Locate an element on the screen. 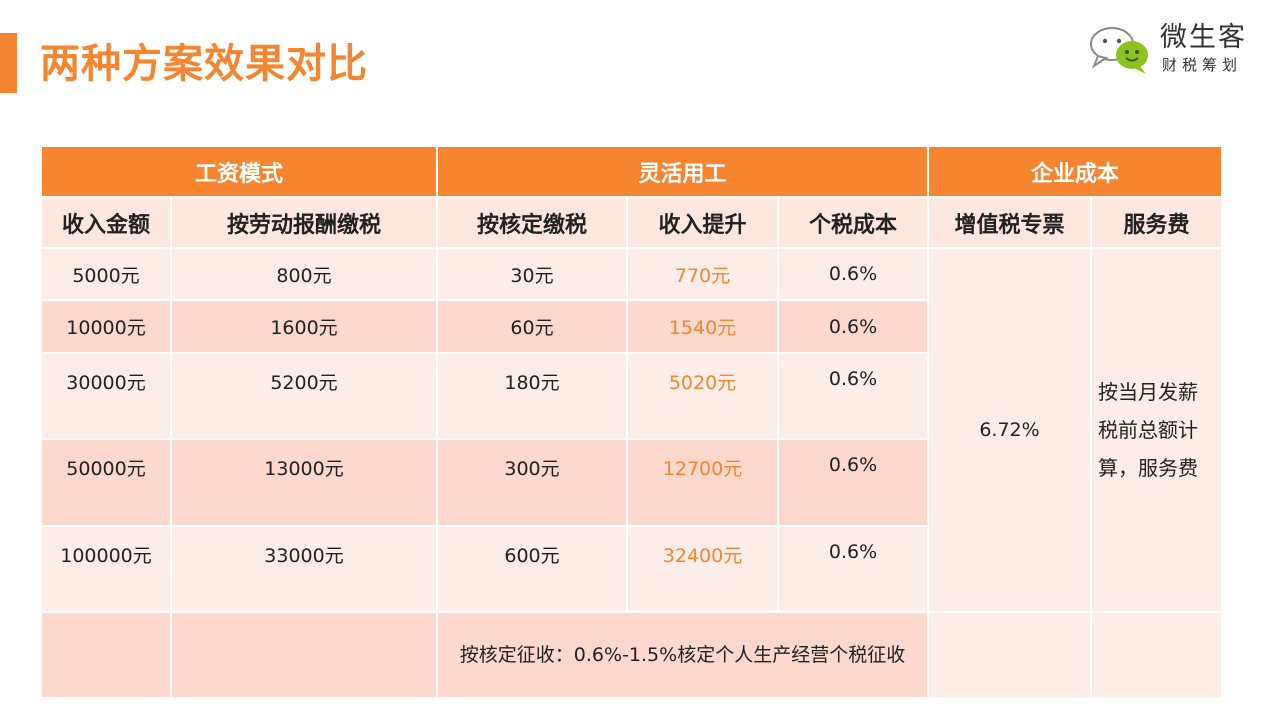 The height and width of the screenshot is (720, 1280). table-row: 50000元 13000元 300元 12700元 0.6% is located at coordinates (631, 482).